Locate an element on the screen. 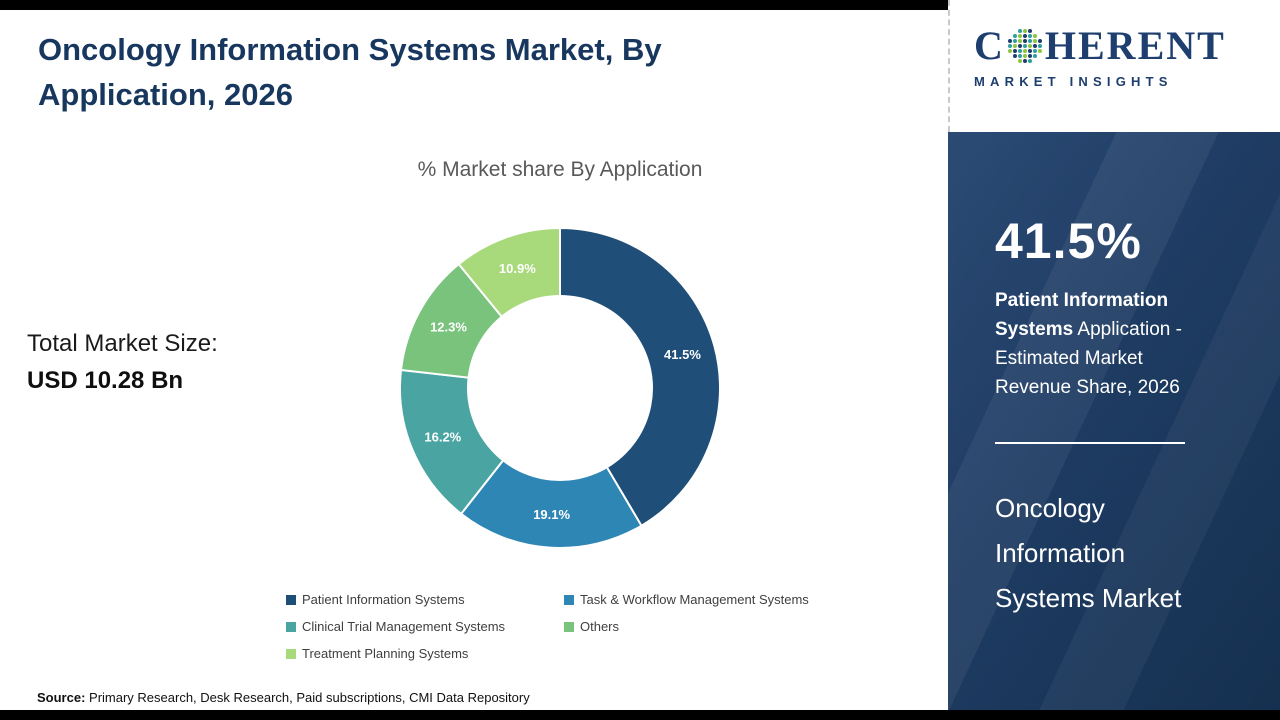 Image resolution: width=1280 pixels, height=720 pixels. coherent-logo-o-icon is located at coordinates (1024, 46).